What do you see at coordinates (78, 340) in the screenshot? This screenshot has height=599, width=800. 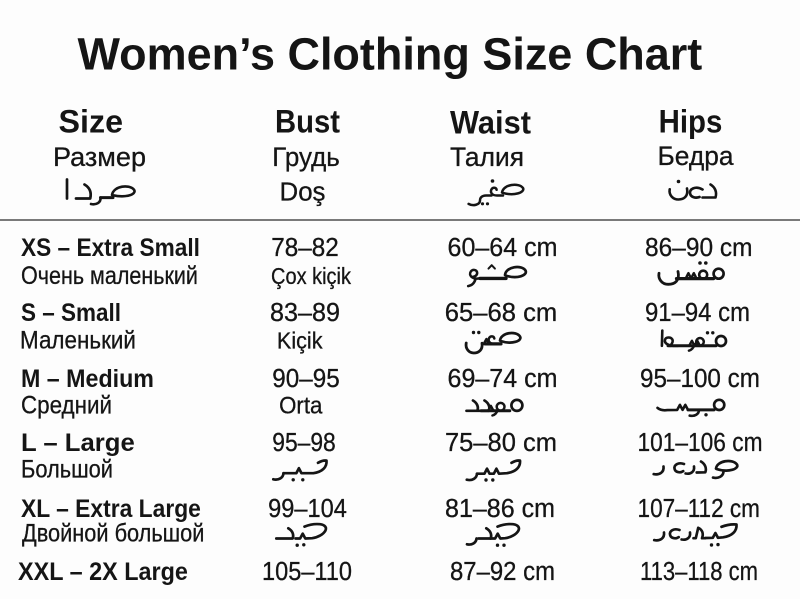 I see `svg-text: Маленький` at bounding box center [78, 340].